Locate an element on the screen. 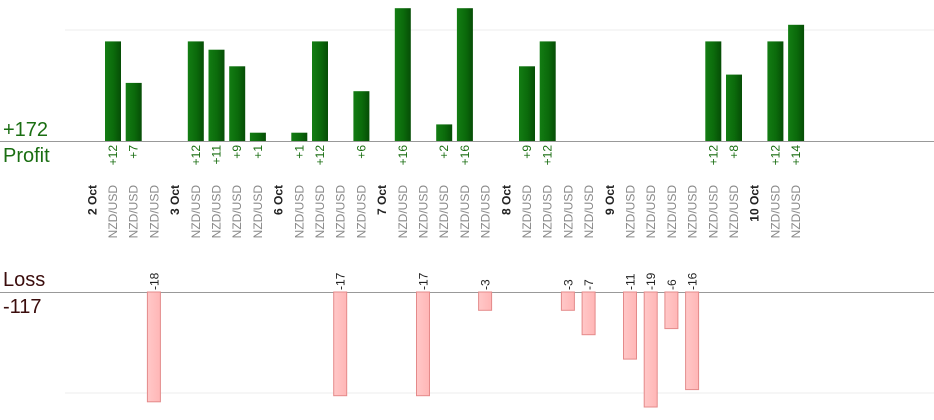  loss-value-label: -6 is located at coordinates (672, 284).